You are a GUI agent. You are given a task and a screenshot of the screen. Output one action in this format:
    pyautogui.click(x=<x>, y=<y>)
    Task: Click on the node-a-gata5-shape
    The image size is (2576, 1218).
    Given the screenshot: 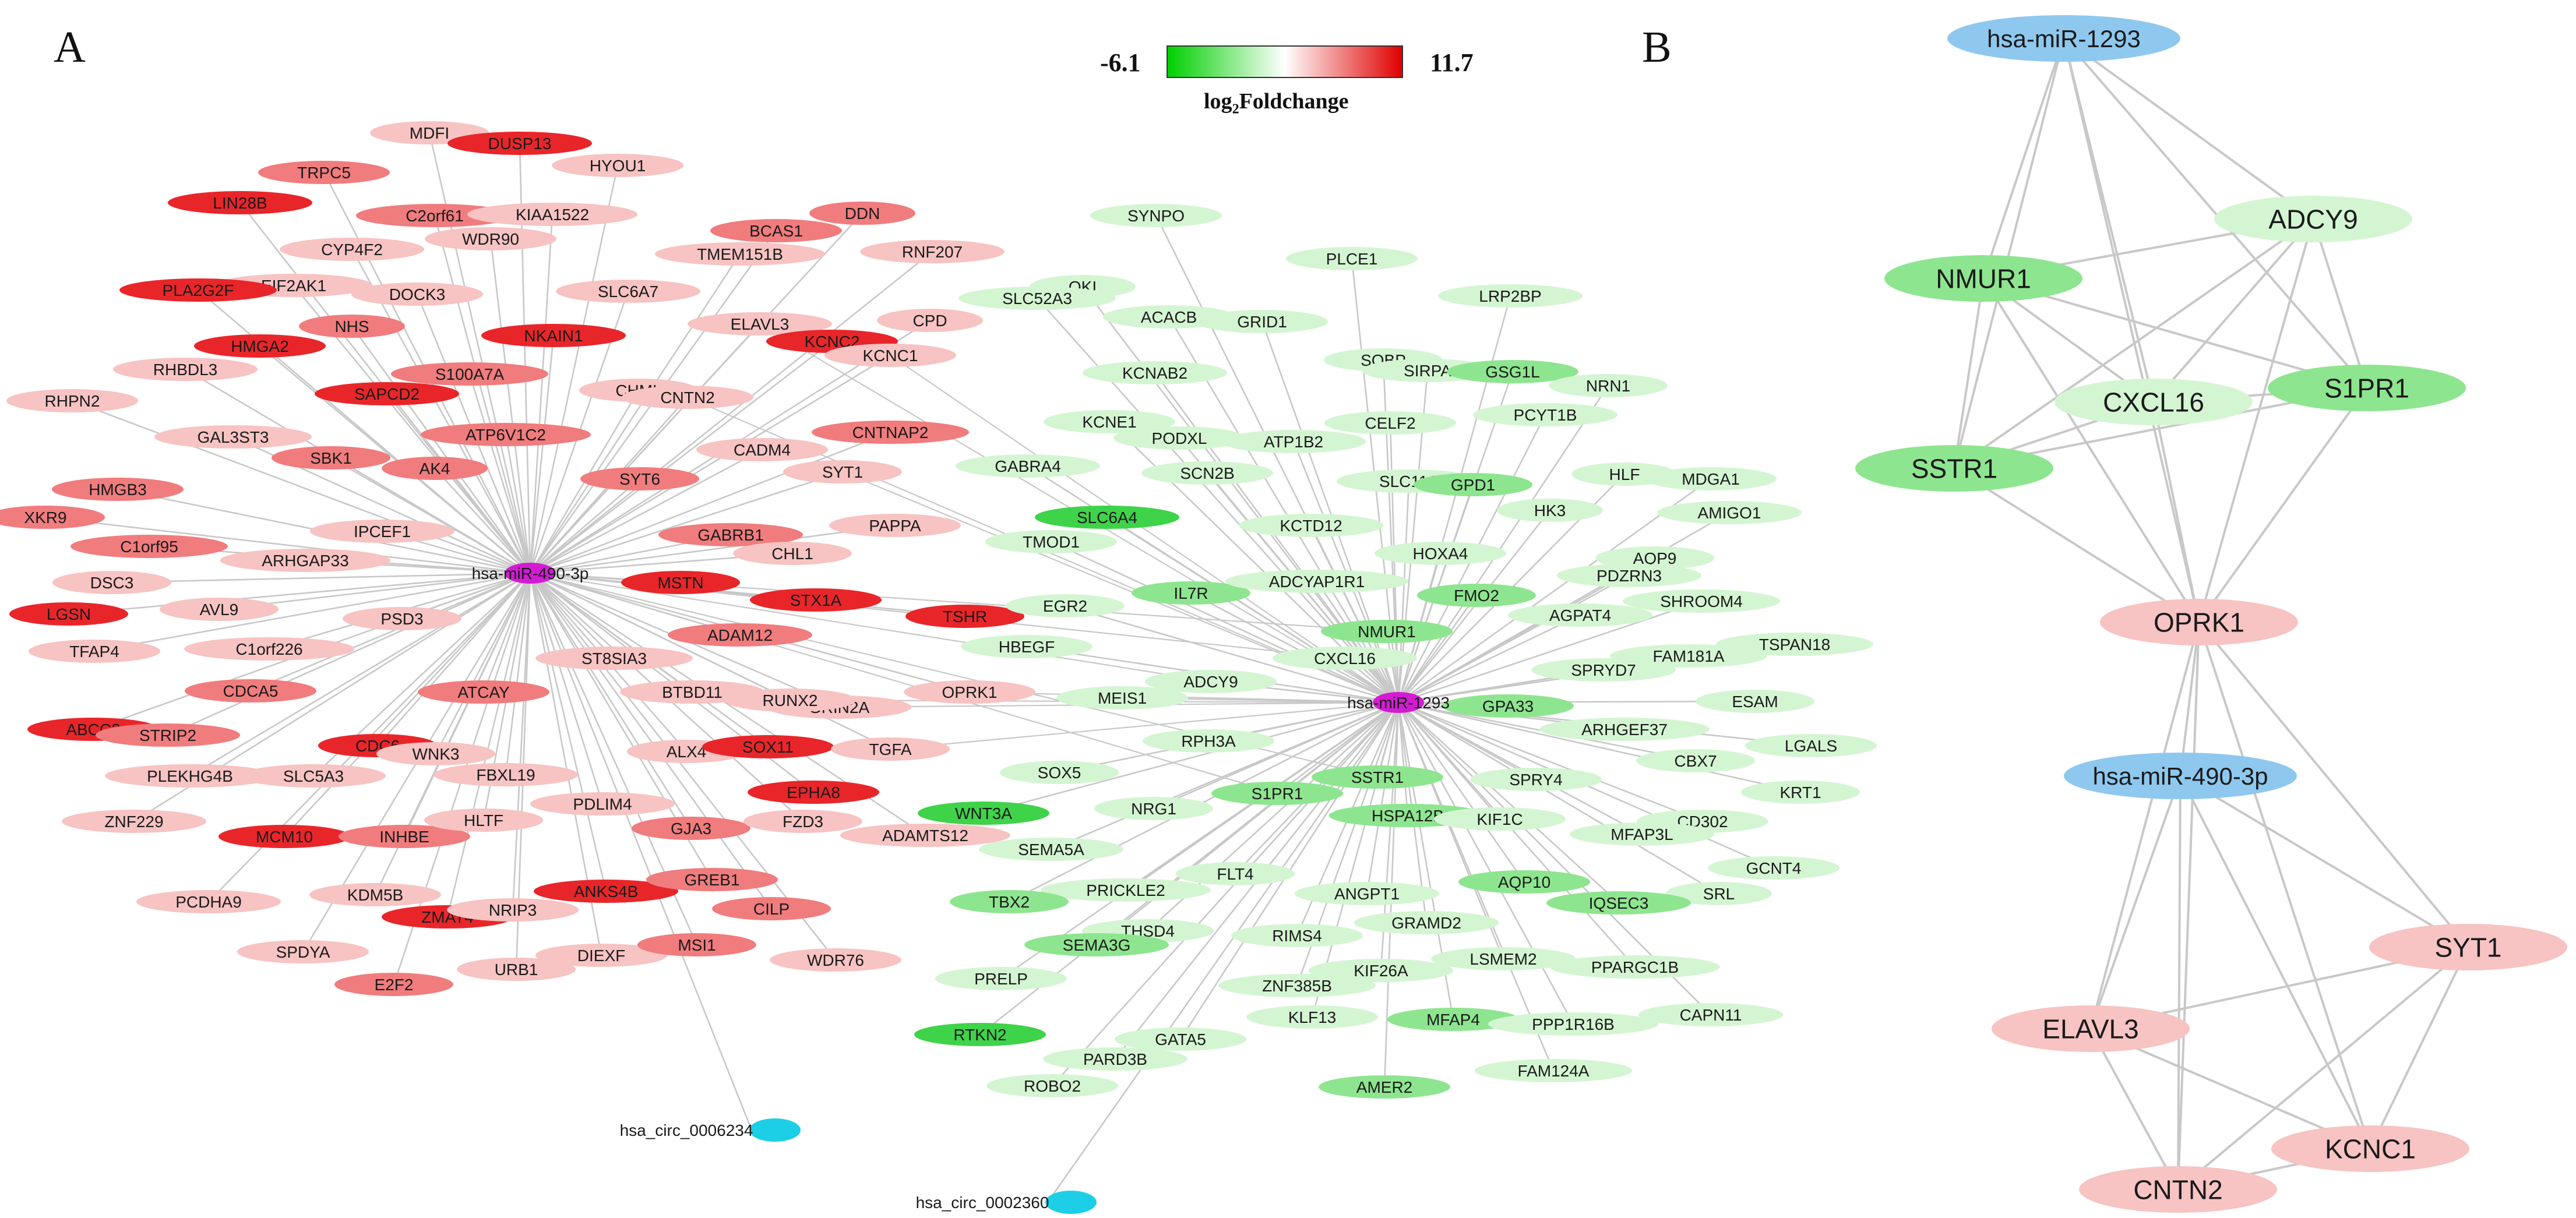 What is the action you would take?
    pyautogui.click(x=1180, y=1039)
    